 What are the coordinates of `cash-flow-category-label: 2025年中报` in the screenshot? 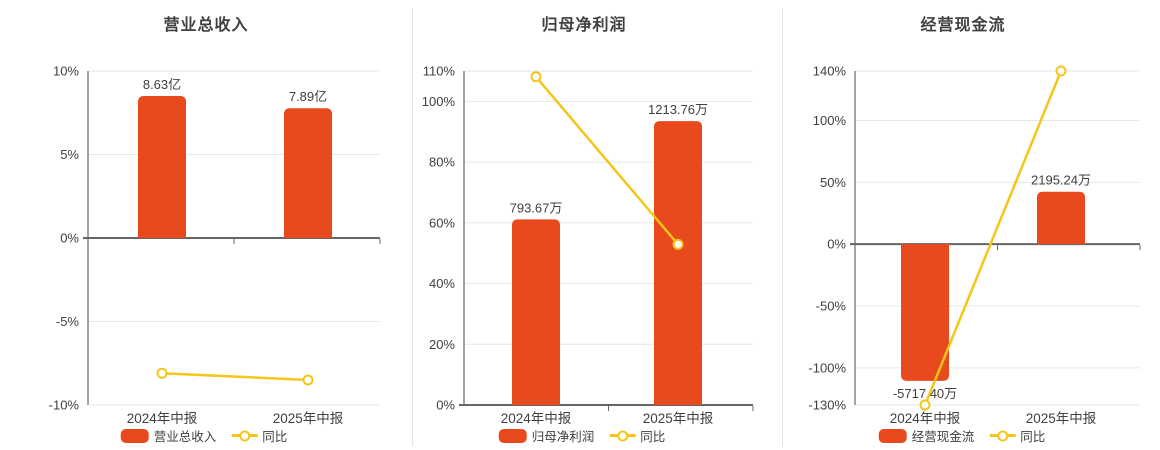 It's located at (1061, 418).